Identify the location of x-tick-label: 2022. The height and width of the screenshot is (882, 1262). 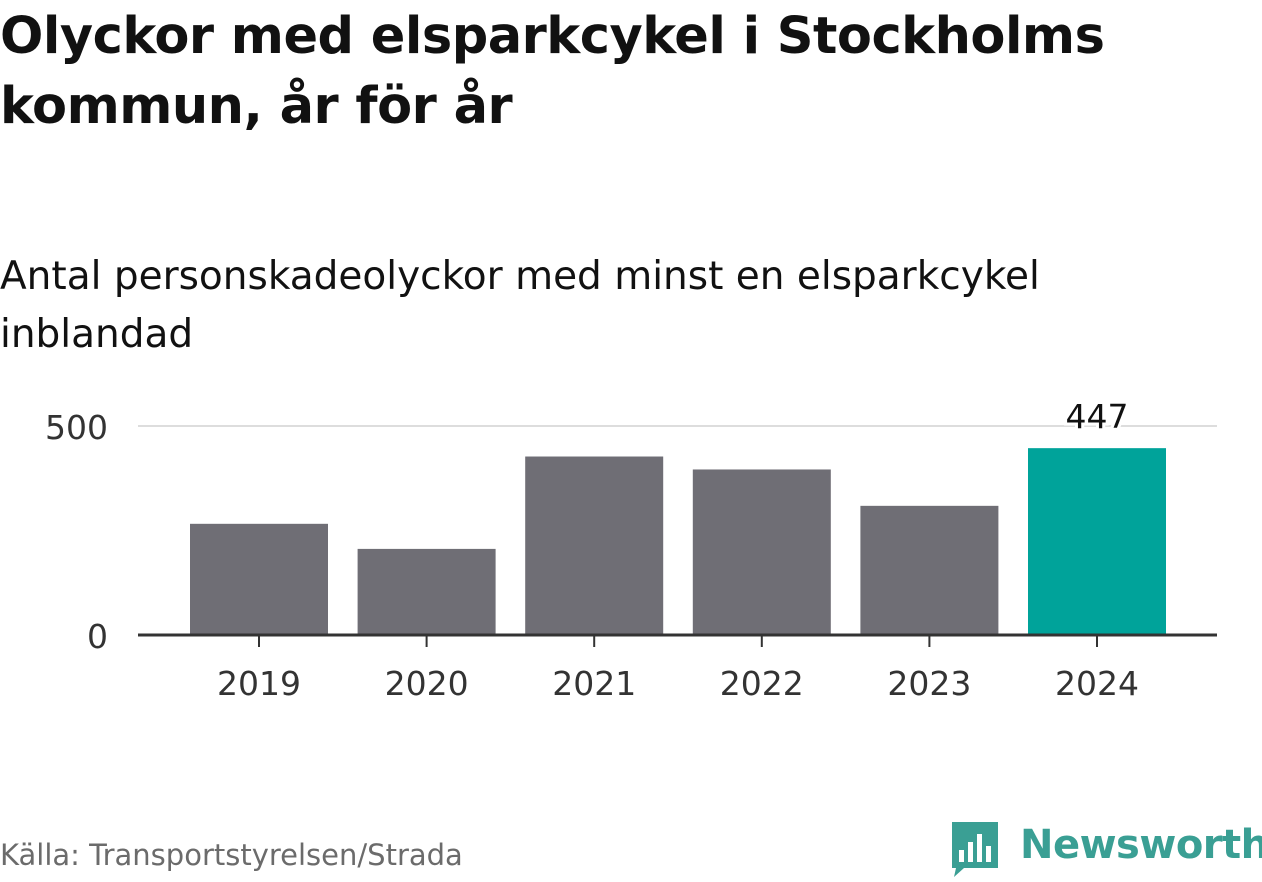
(762, 683).